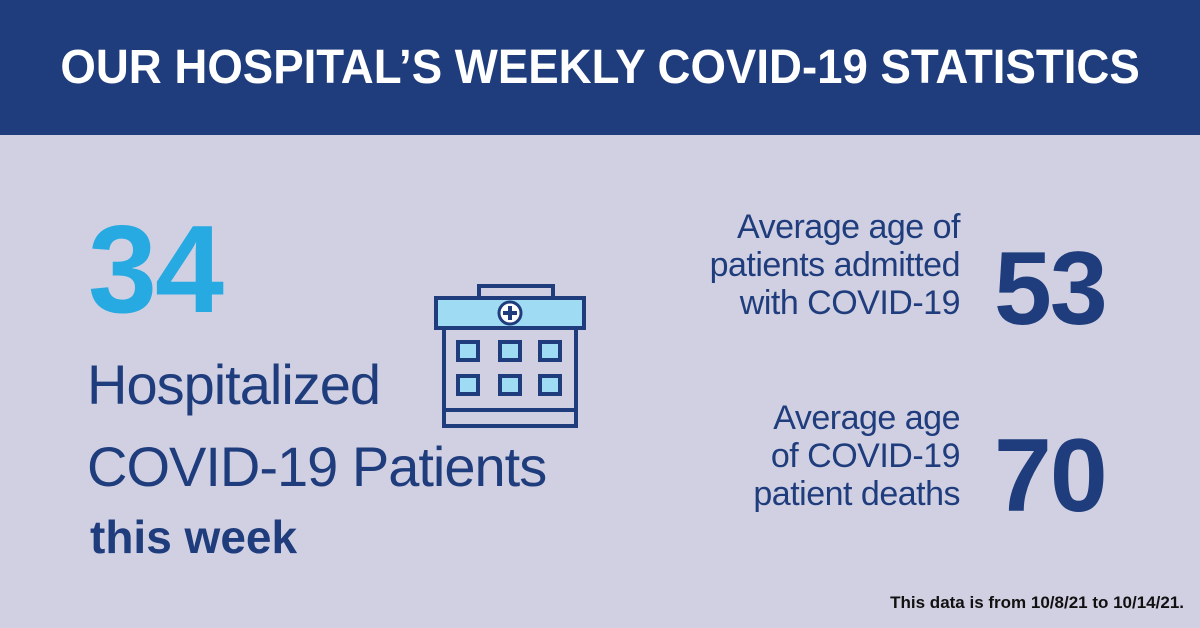 This screenshot has width=1200, height=628. I want to click on stat-label-line: Average age, so click(866, 418).